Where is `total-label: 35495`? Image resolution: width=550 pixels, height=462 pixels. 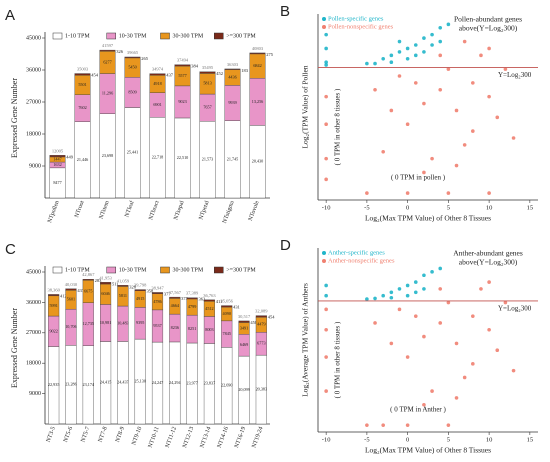 total-label: 35495 is located at coordinates (208, 67).